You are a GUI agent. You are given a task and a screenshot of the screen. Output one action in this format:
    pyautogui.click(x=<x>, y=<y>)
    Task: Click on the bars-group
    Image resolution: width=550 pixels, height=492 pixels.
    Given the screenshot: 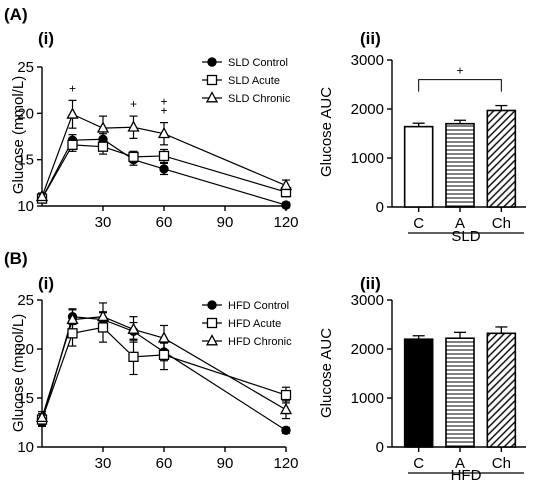 What is the action you would take?
    pyautogui.click(x=460, y=387)
    